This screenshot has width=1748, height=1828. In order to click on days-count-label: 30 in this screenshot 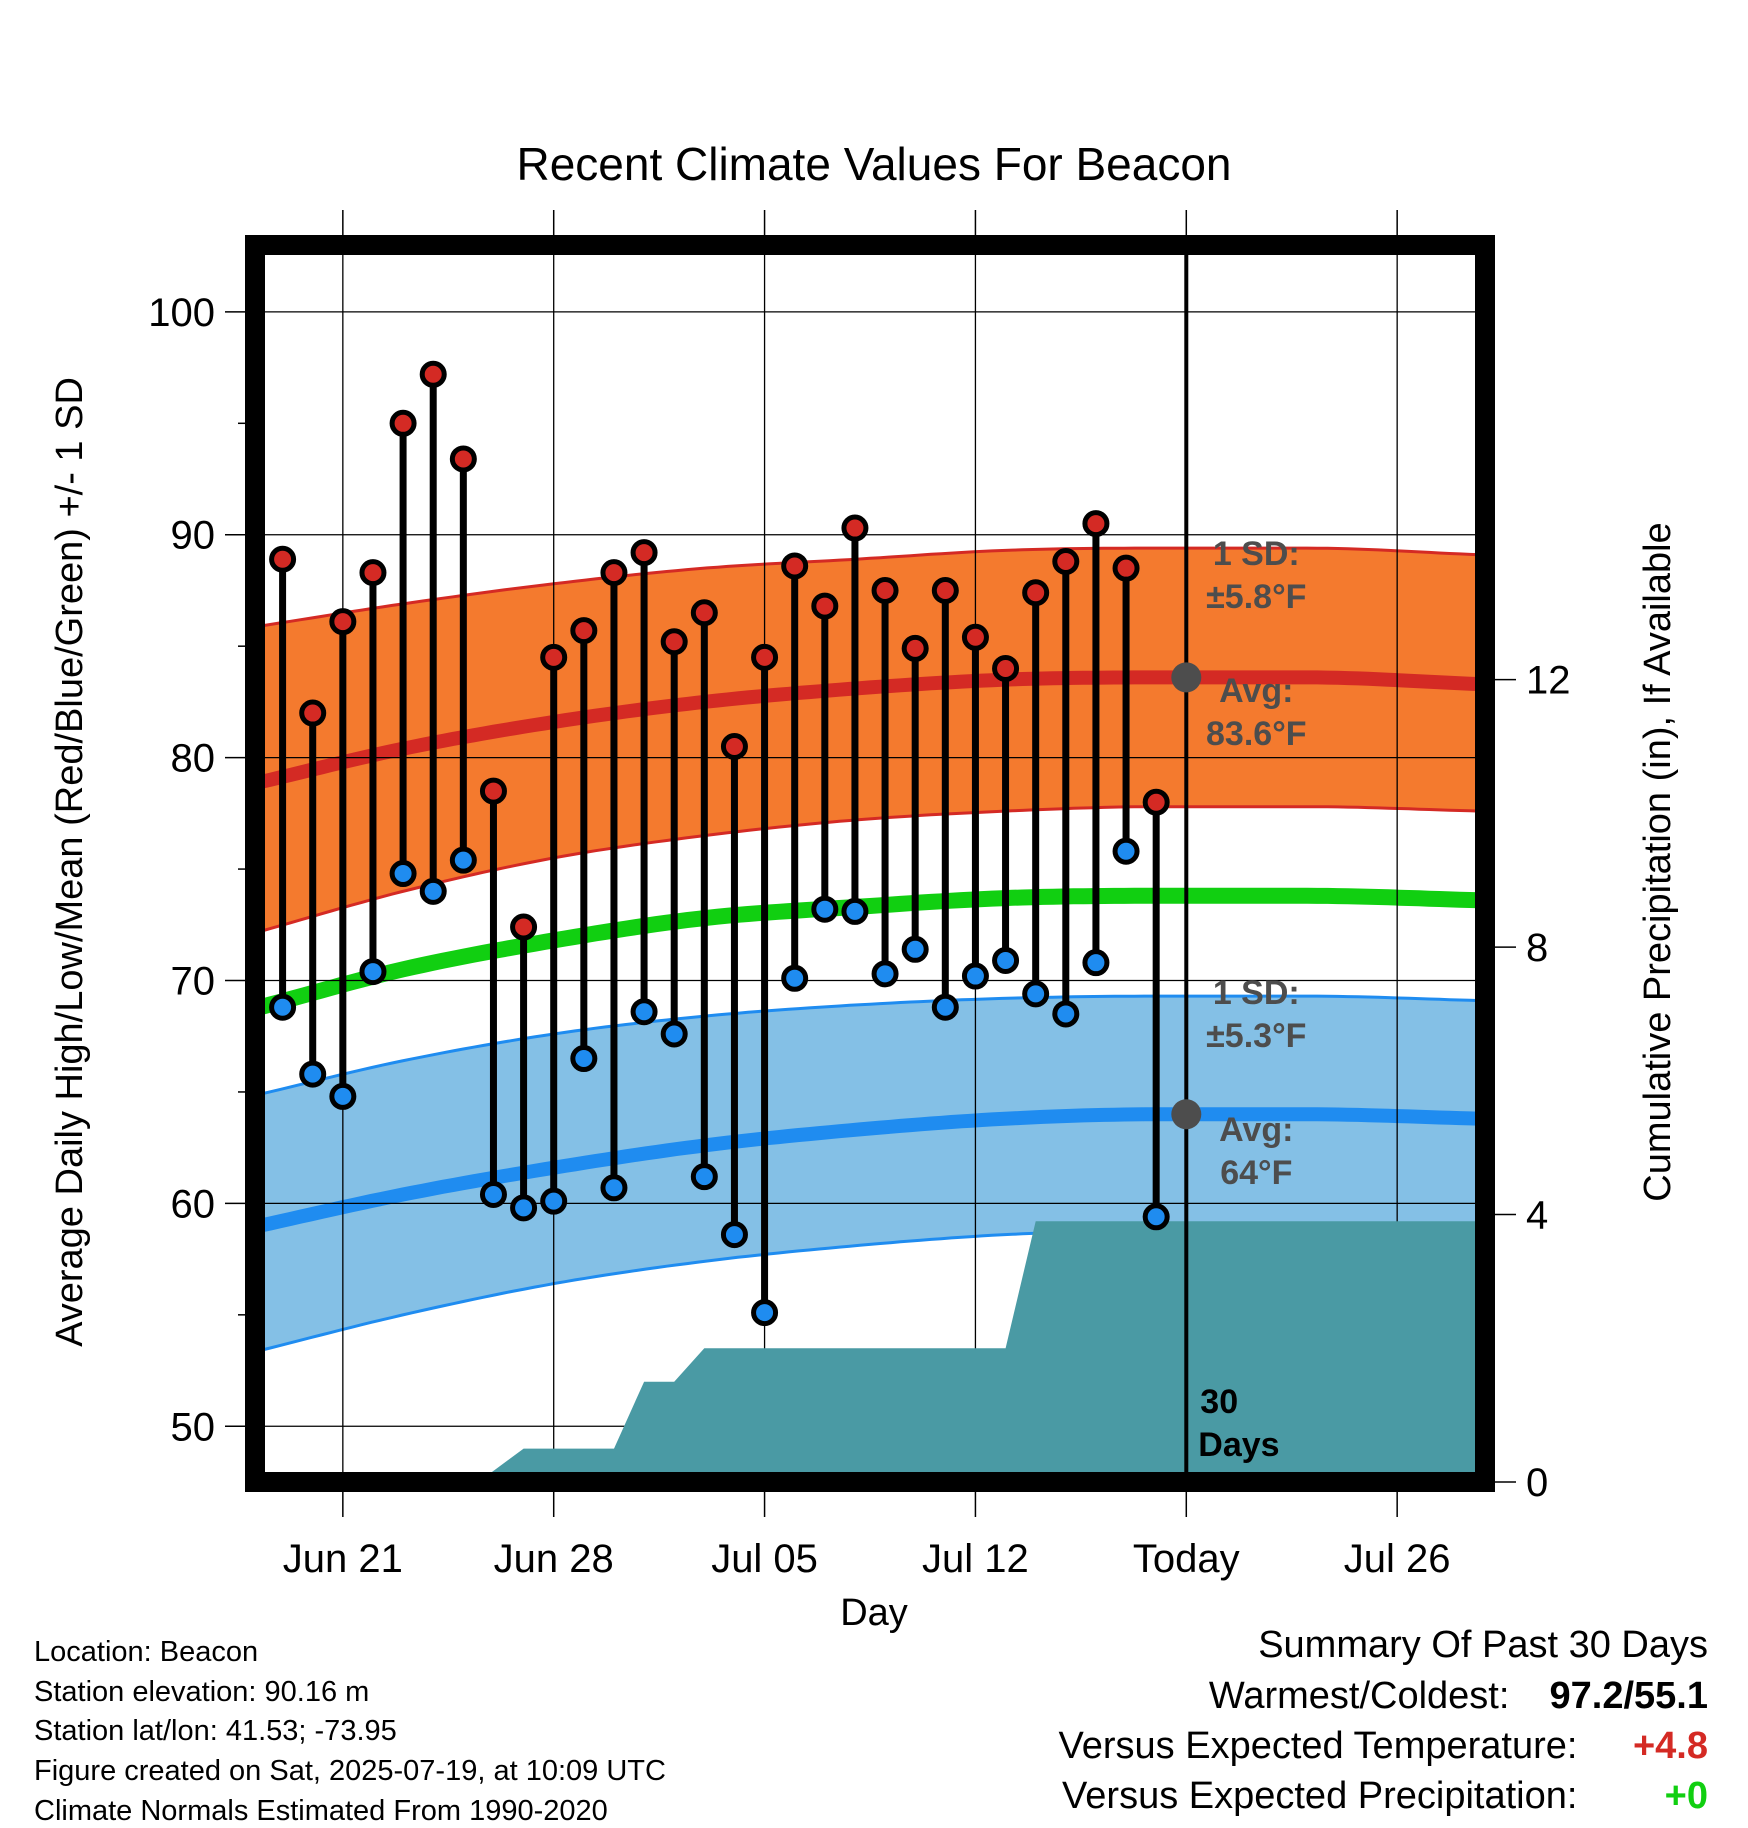, I will do `click(1219, 1402)`.